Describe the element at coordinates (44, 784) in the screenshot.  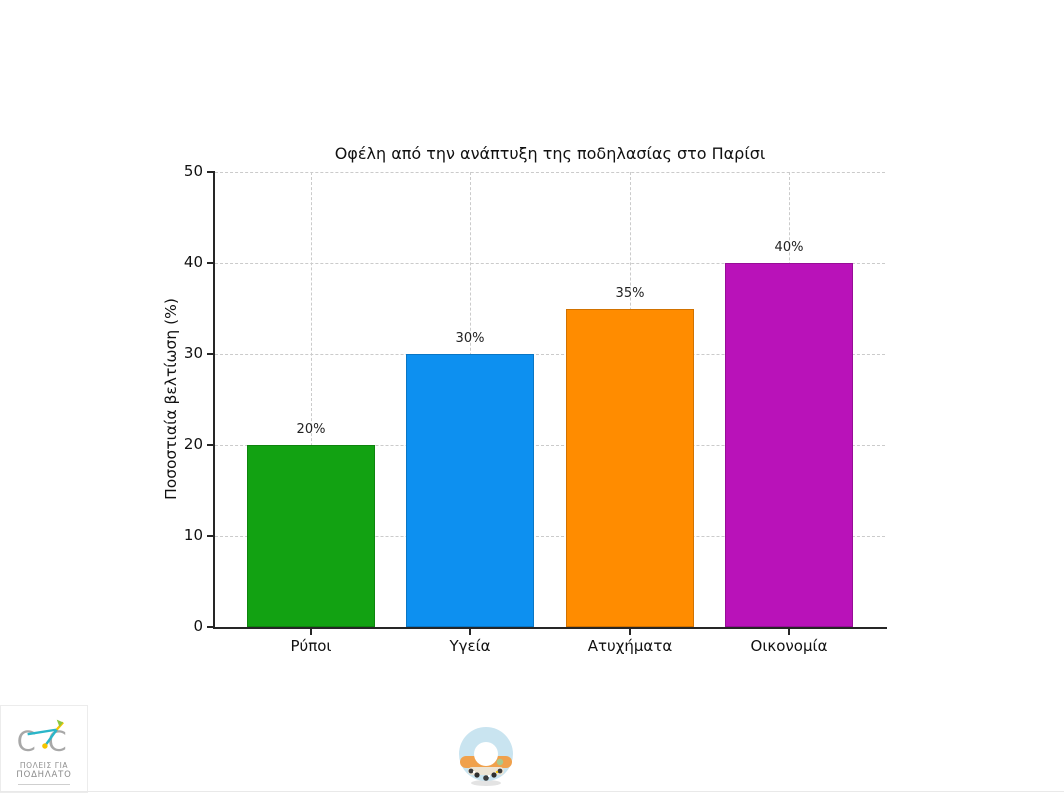
I see `logo-tagline-smallprint` at that location.